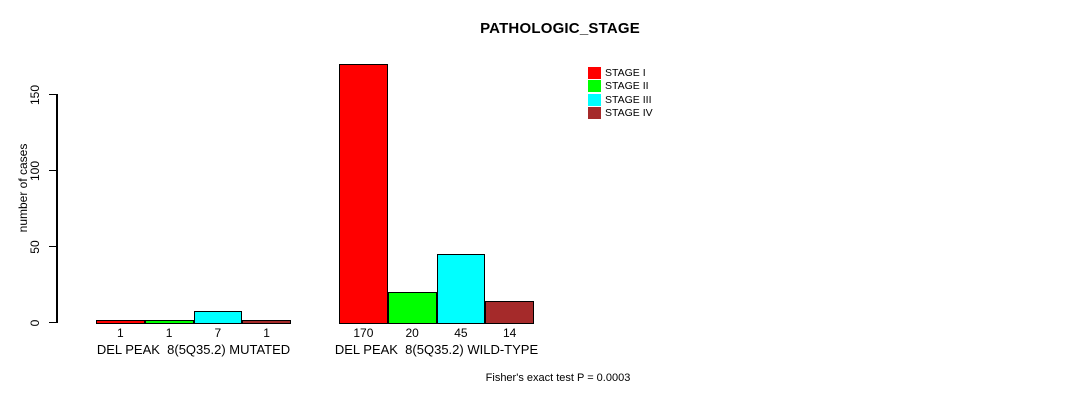 Image resolution: width=1090 pixels, height=400 pixels. Describe the element at coordinates (625, 72) in the screenshot. I see `legend-label: STAGE I` at that location.